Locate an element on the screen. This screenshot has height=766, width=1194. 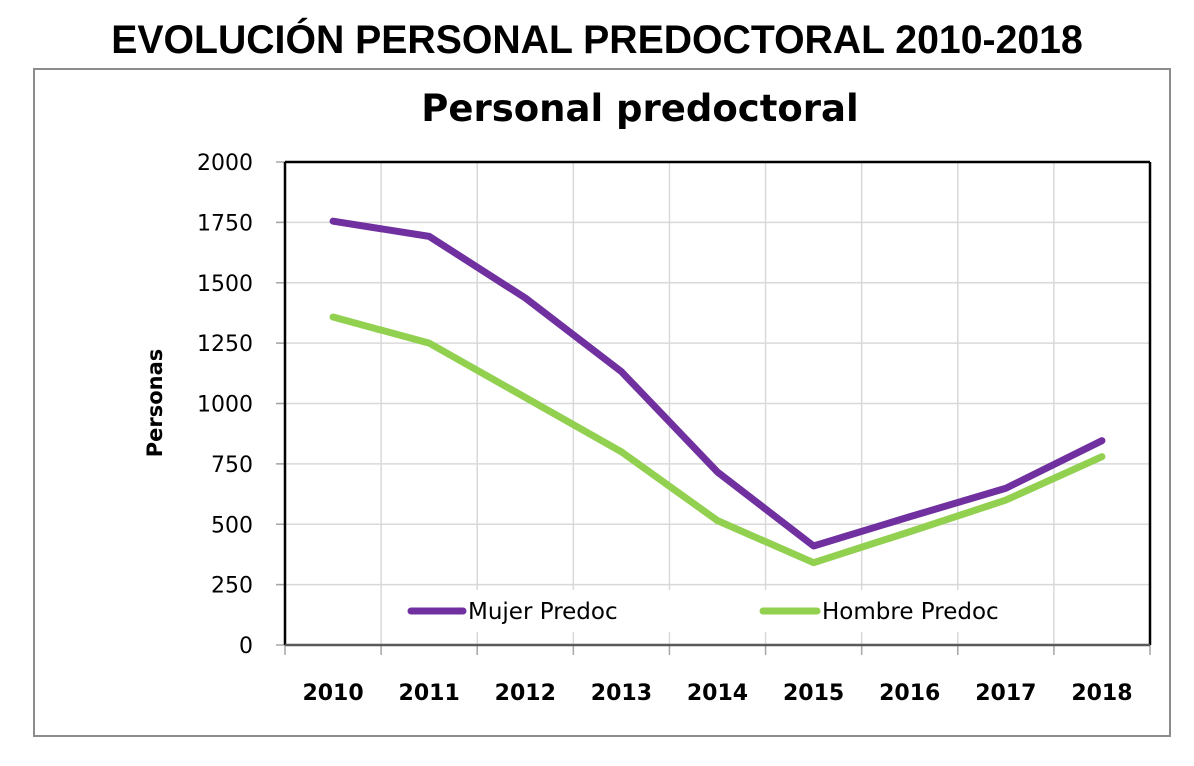
y-tick-label: 500 is located at coordinates (232, 525).